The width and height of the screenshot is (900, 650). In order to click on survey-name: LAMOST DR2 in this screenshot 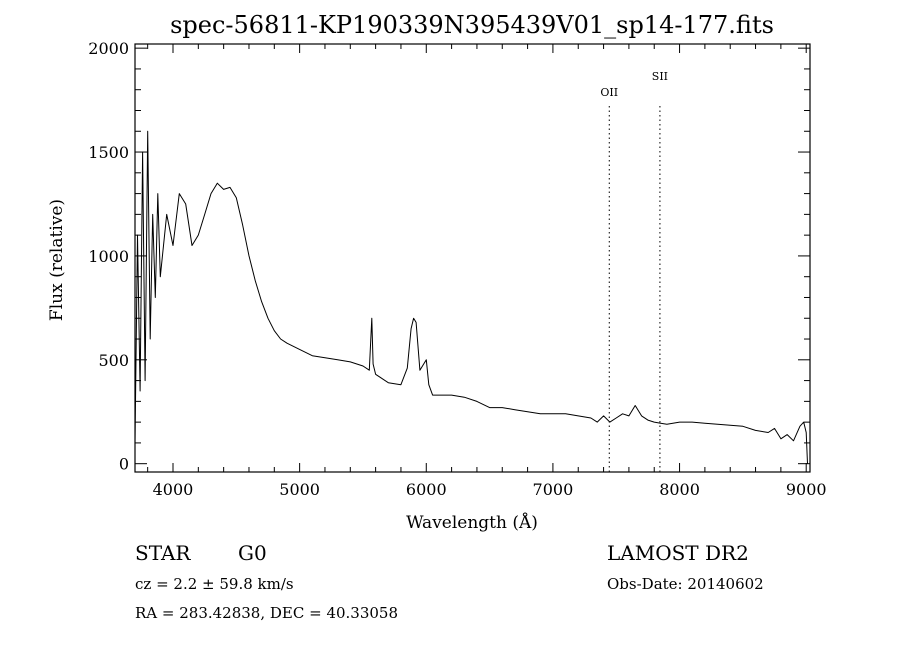, I will do `click(678, 553)`.